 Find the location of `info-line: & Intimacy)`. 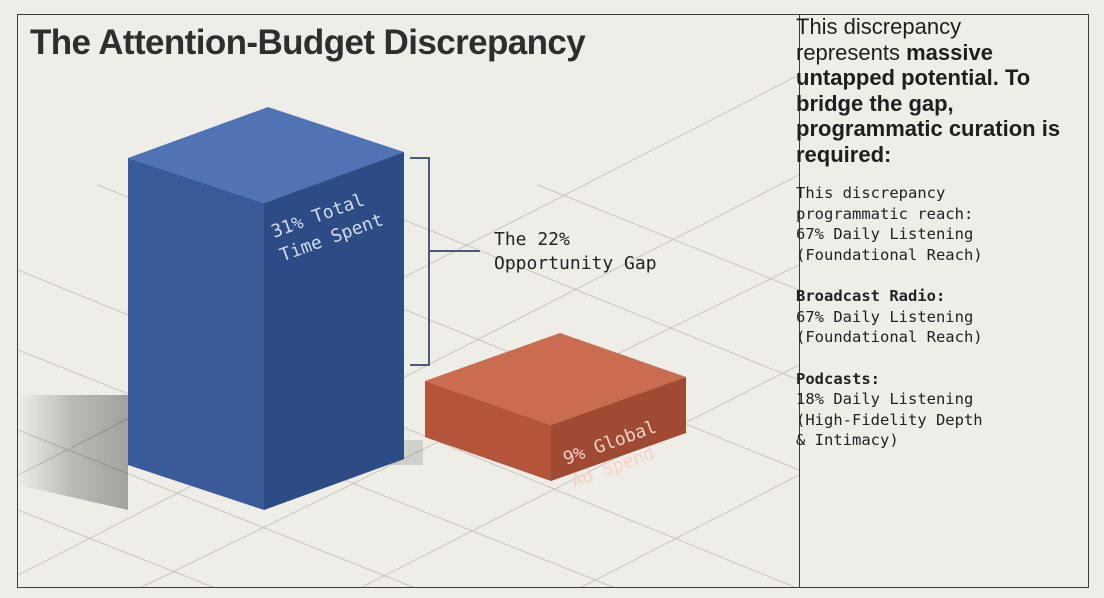

info-line: & Intimacy) is located at coordinates (847, 440).